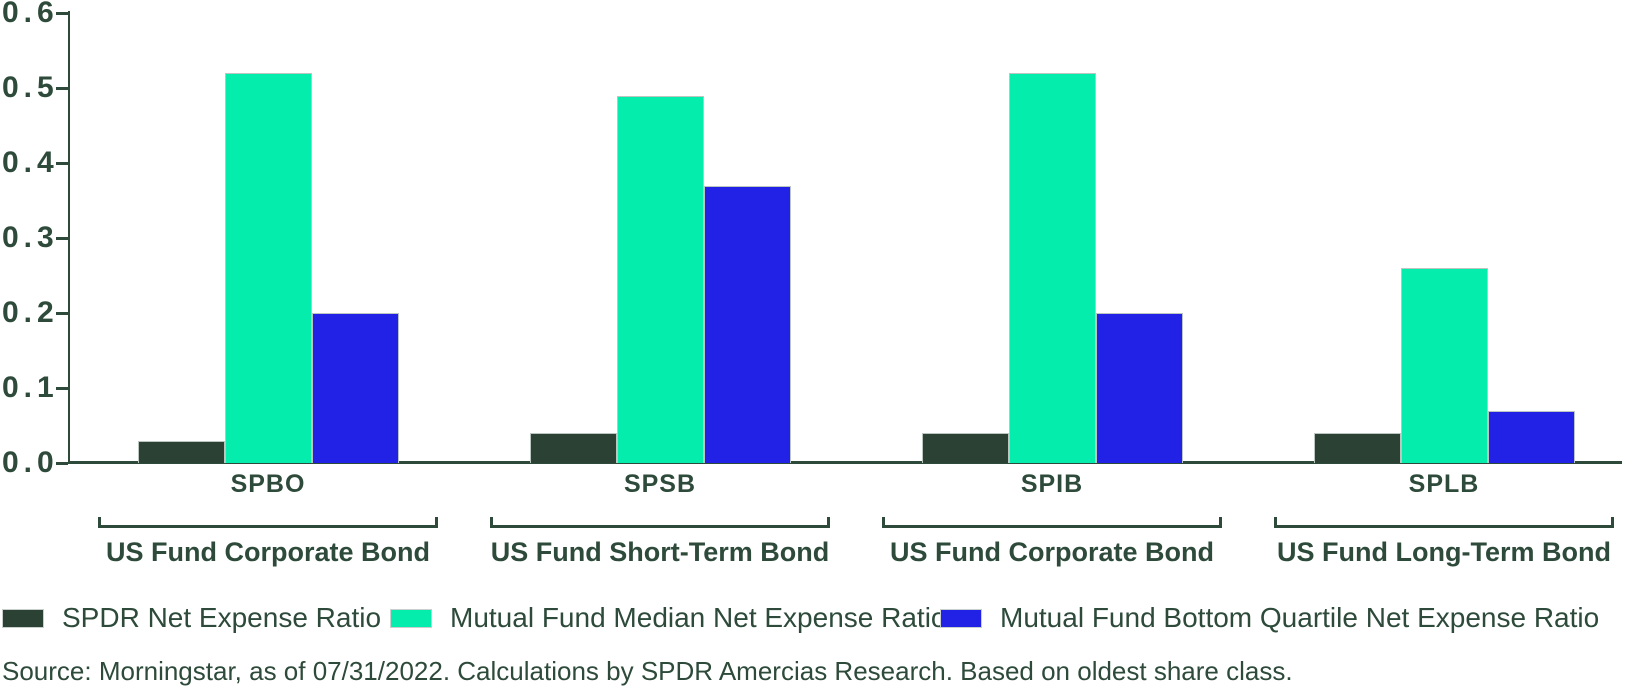  What do you see at coordinates (30, 162) in the screenshot?
I see `y-tick-label: 0.4` at bounding box center [30, 162].